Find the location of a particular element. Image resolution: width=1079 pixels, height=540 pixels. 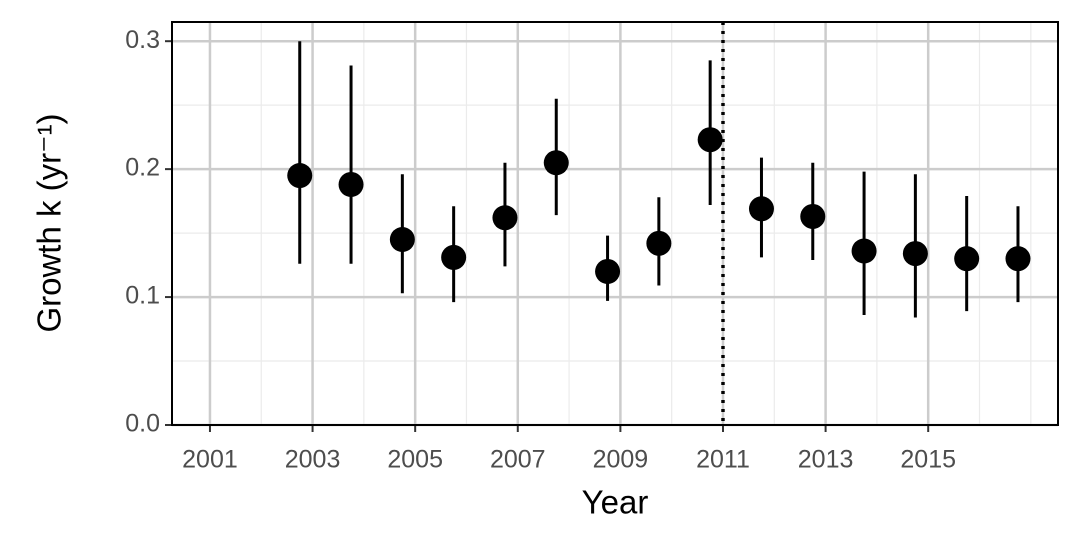

x-tick-label: 2001 is located at coordinates (210, 460).